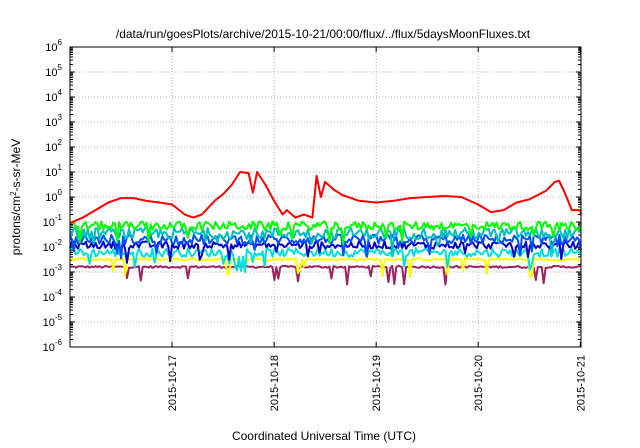 Image resolution: width=640 pixels, height=448 pixels. I want to click on y-tick-exponent: 5, so click(60, 67).